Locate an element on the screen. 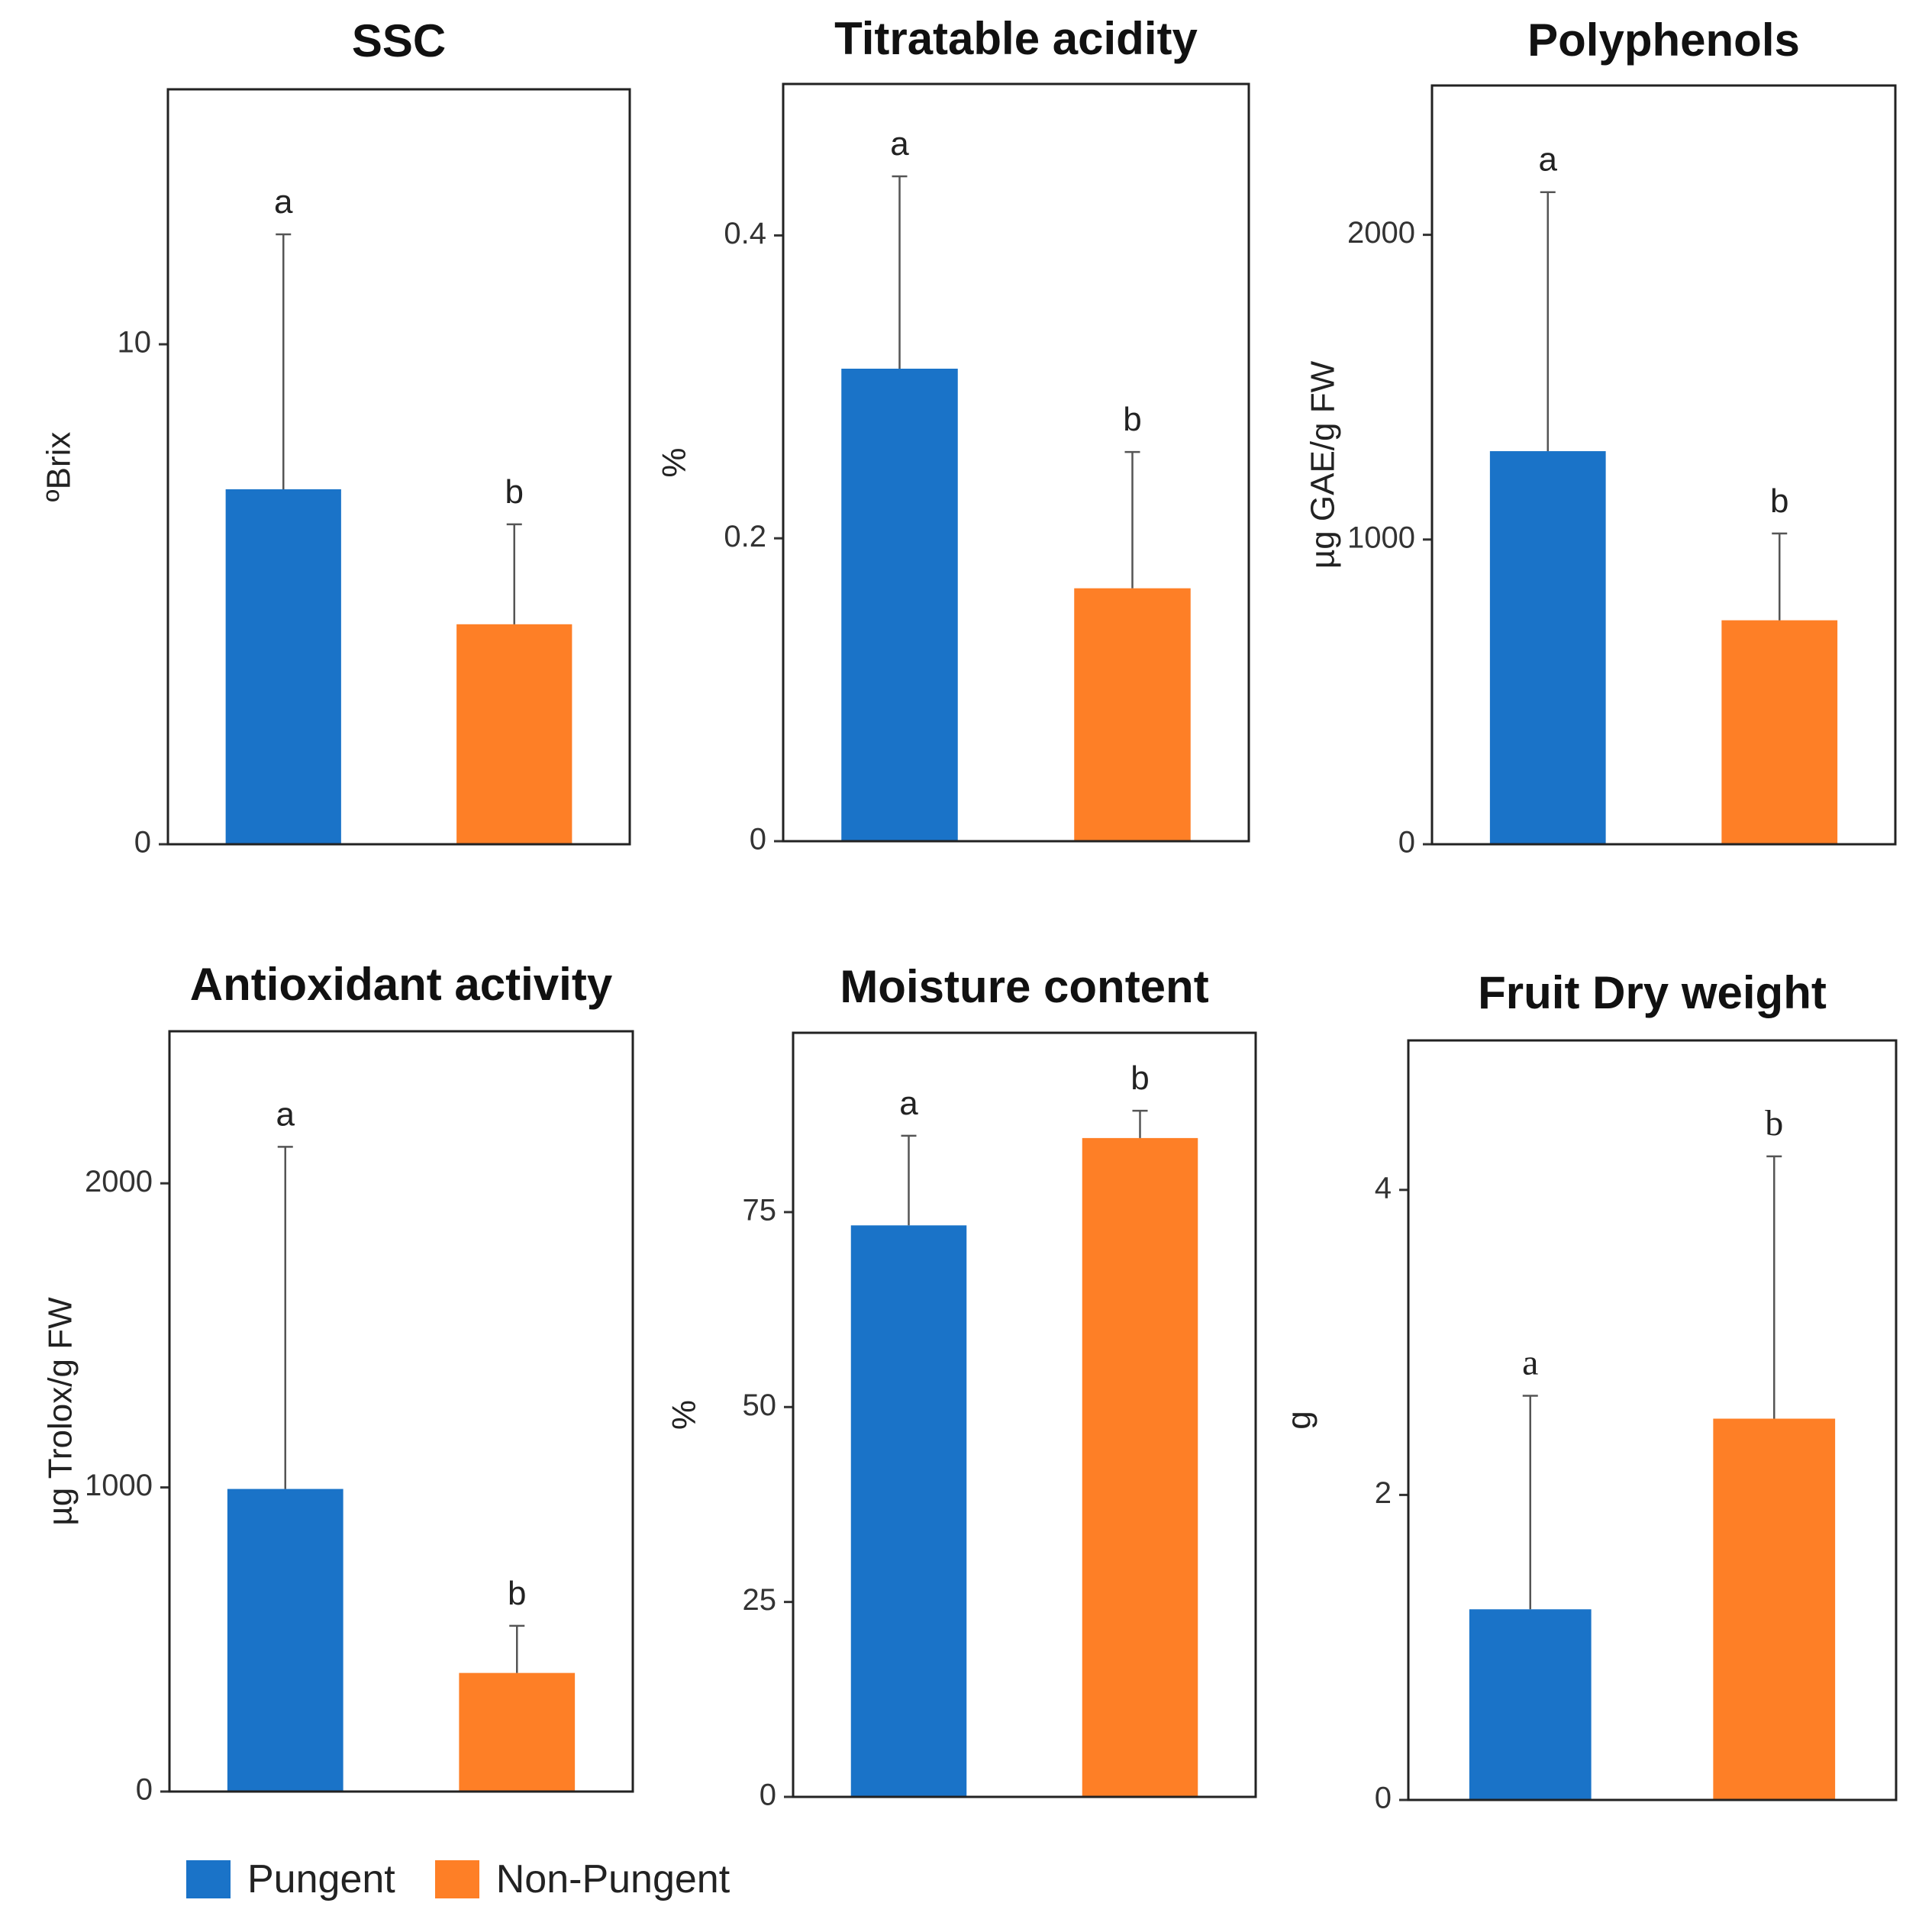 This screenshot has width=1919, height=1932. y-tick-label-titratable-acidity: 0 is located at coordinates (758, 839).